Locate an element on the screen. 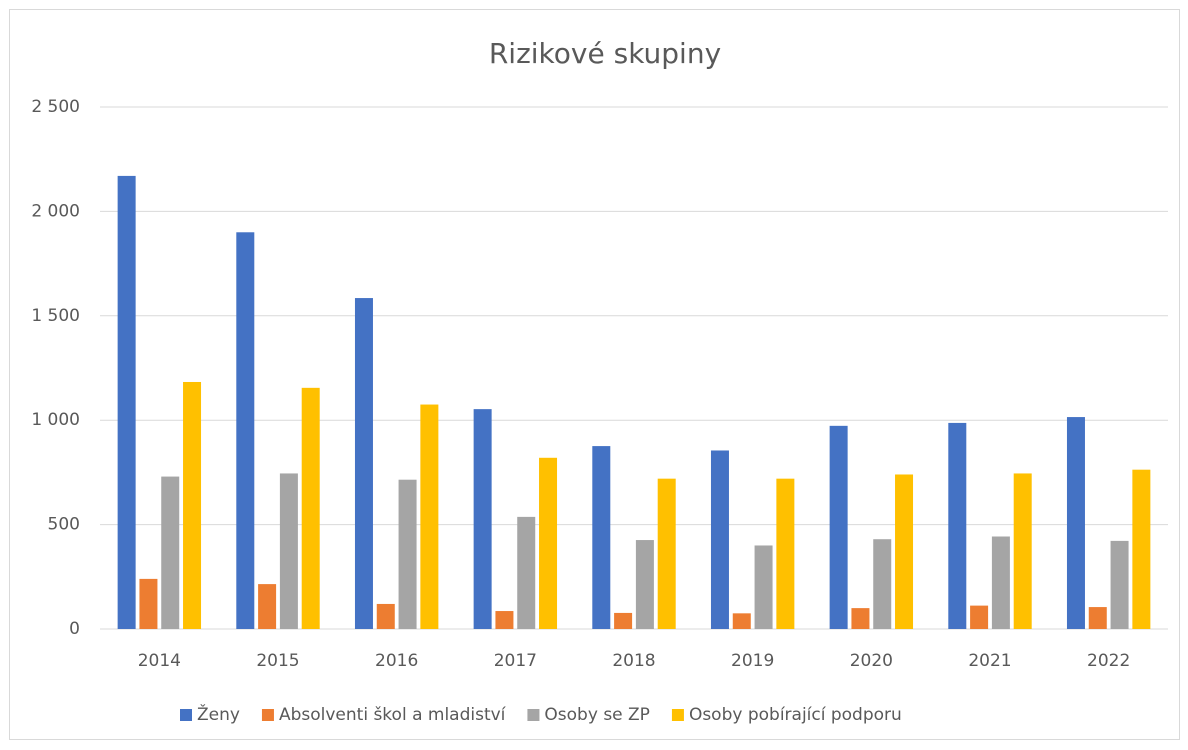  legend-label: Osoby pobírající podporu is located at coordinates (795, 715).